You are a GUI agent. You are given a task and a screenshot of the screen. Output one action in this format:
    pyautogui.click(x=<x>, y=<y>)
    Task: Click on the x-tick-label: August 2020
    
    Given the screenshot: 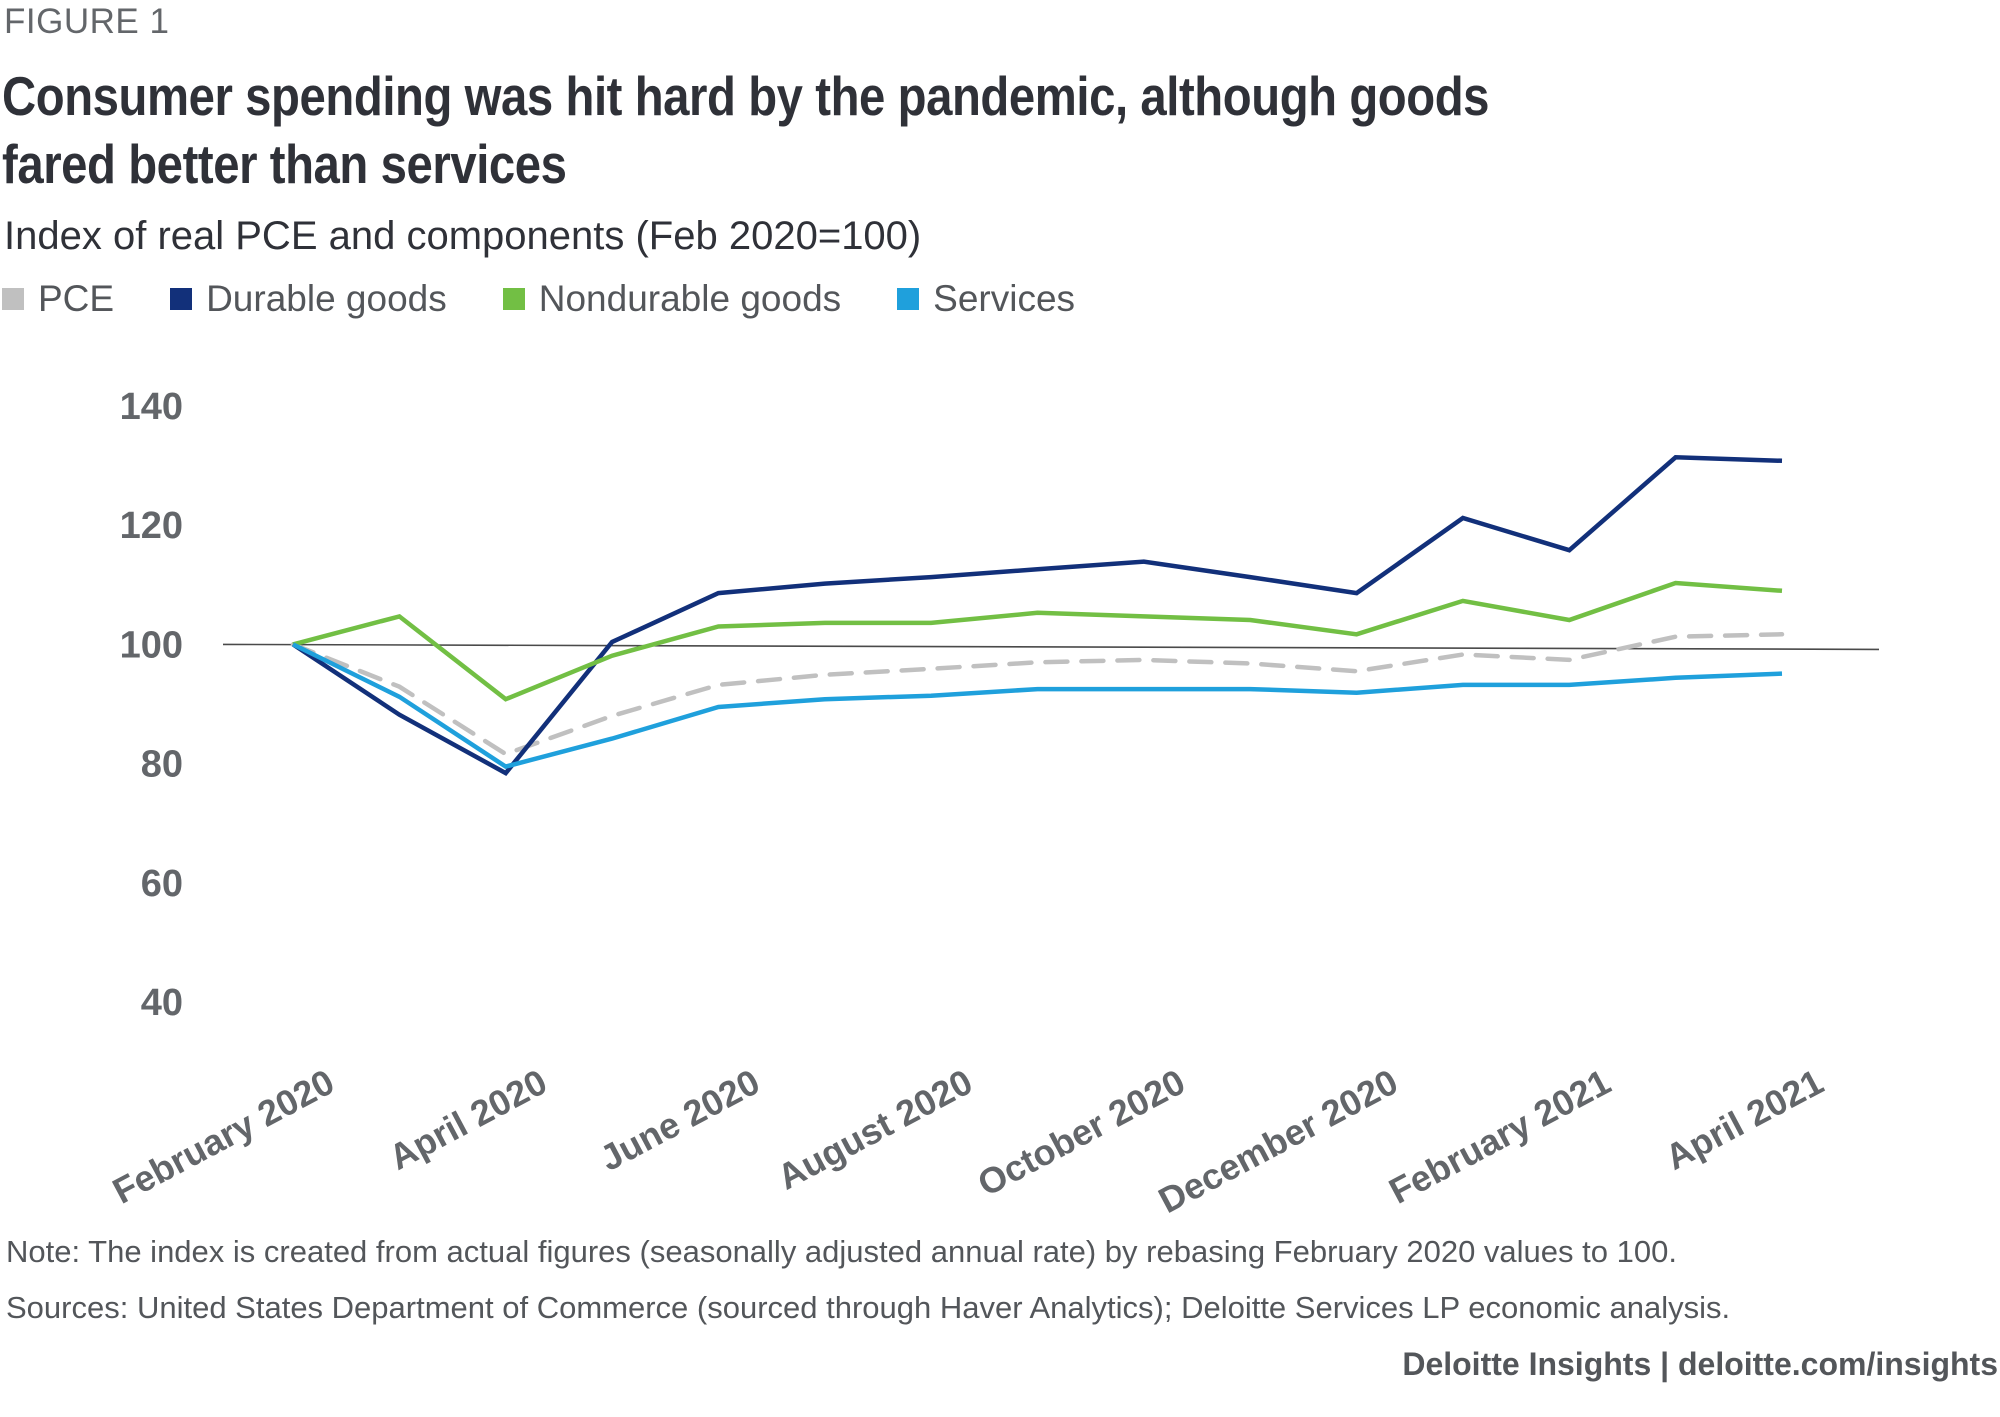 What is the action you would take?
    pyautogui.click(x=875, y=1129)
    